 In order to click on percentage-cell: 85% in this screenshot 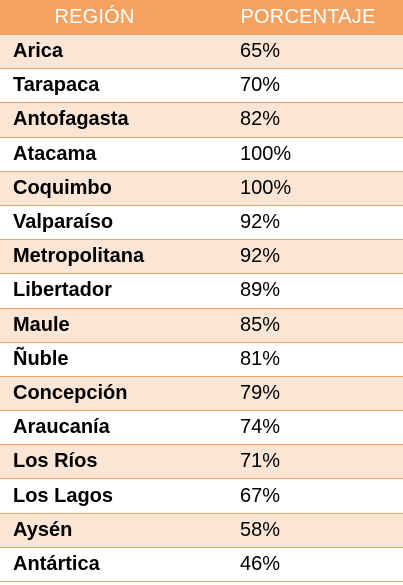, I will do `click(315, 325)`.